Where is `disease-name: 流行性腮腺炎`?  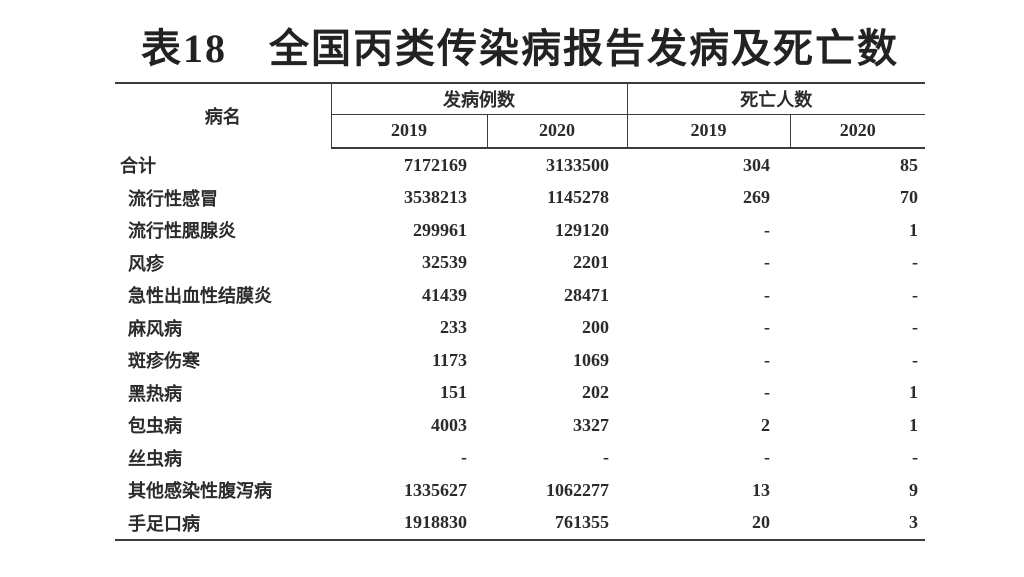 disease-name: 流行性腮腺炎 is located at coordinates (182, 231).